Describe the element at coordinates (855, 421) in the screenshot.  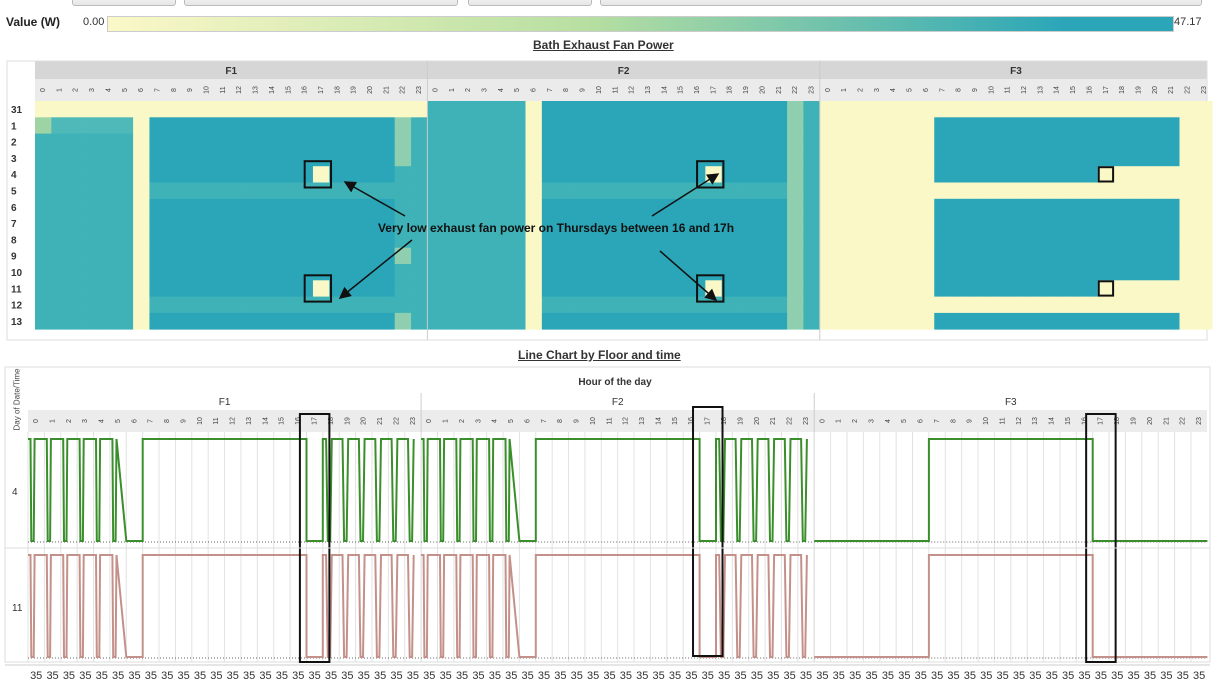
I see `linechart-hour-label: 2` at that location.